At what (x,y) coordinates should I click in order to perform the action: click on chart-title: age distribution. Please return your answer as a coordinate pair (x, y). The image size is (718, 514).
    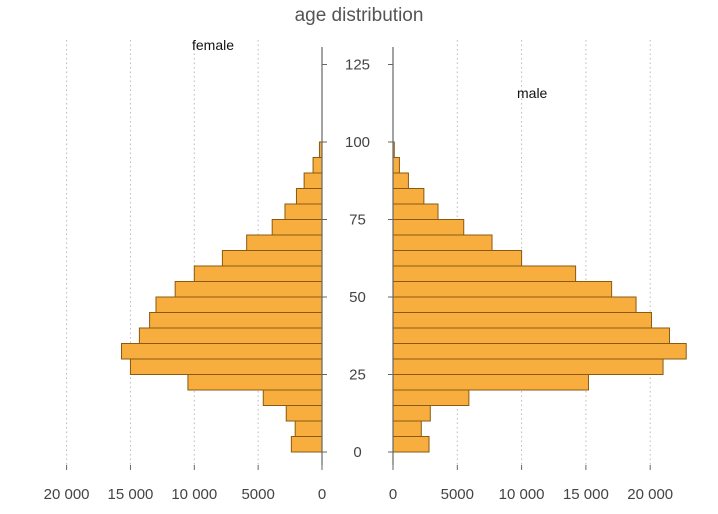
    Looking at the image, I should click on (359, 15).